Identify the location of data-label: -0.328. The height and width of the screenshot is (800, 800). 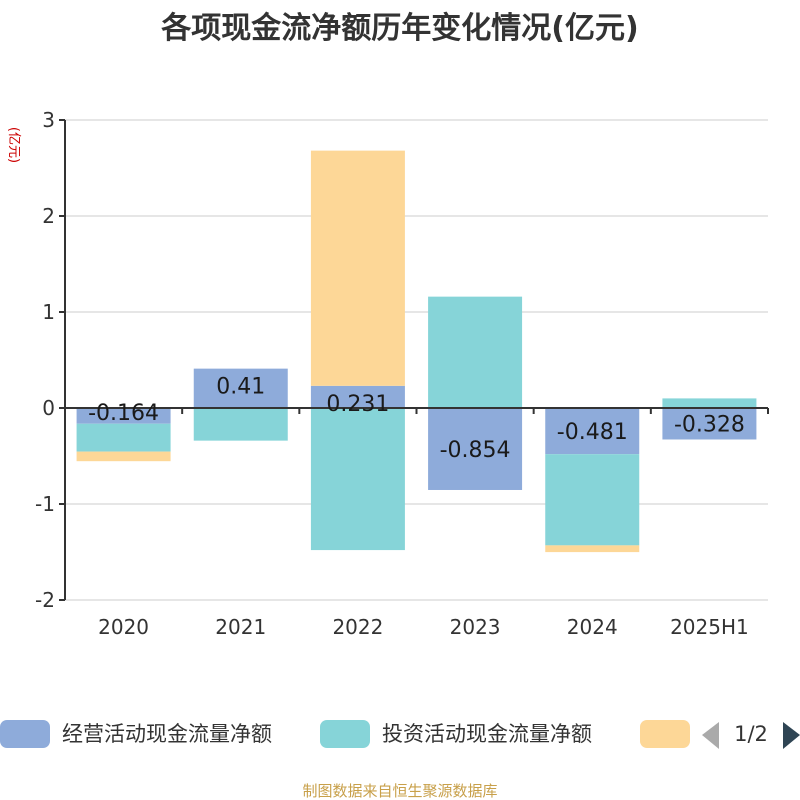
(709, 425).